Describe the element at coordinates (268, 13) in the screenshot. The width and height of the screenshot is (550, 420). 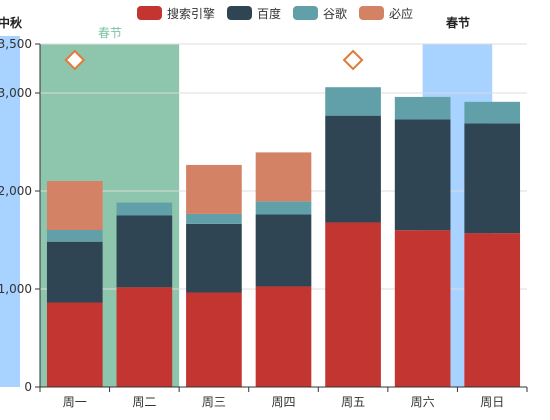
I see `legend-label: 百度` at that location.